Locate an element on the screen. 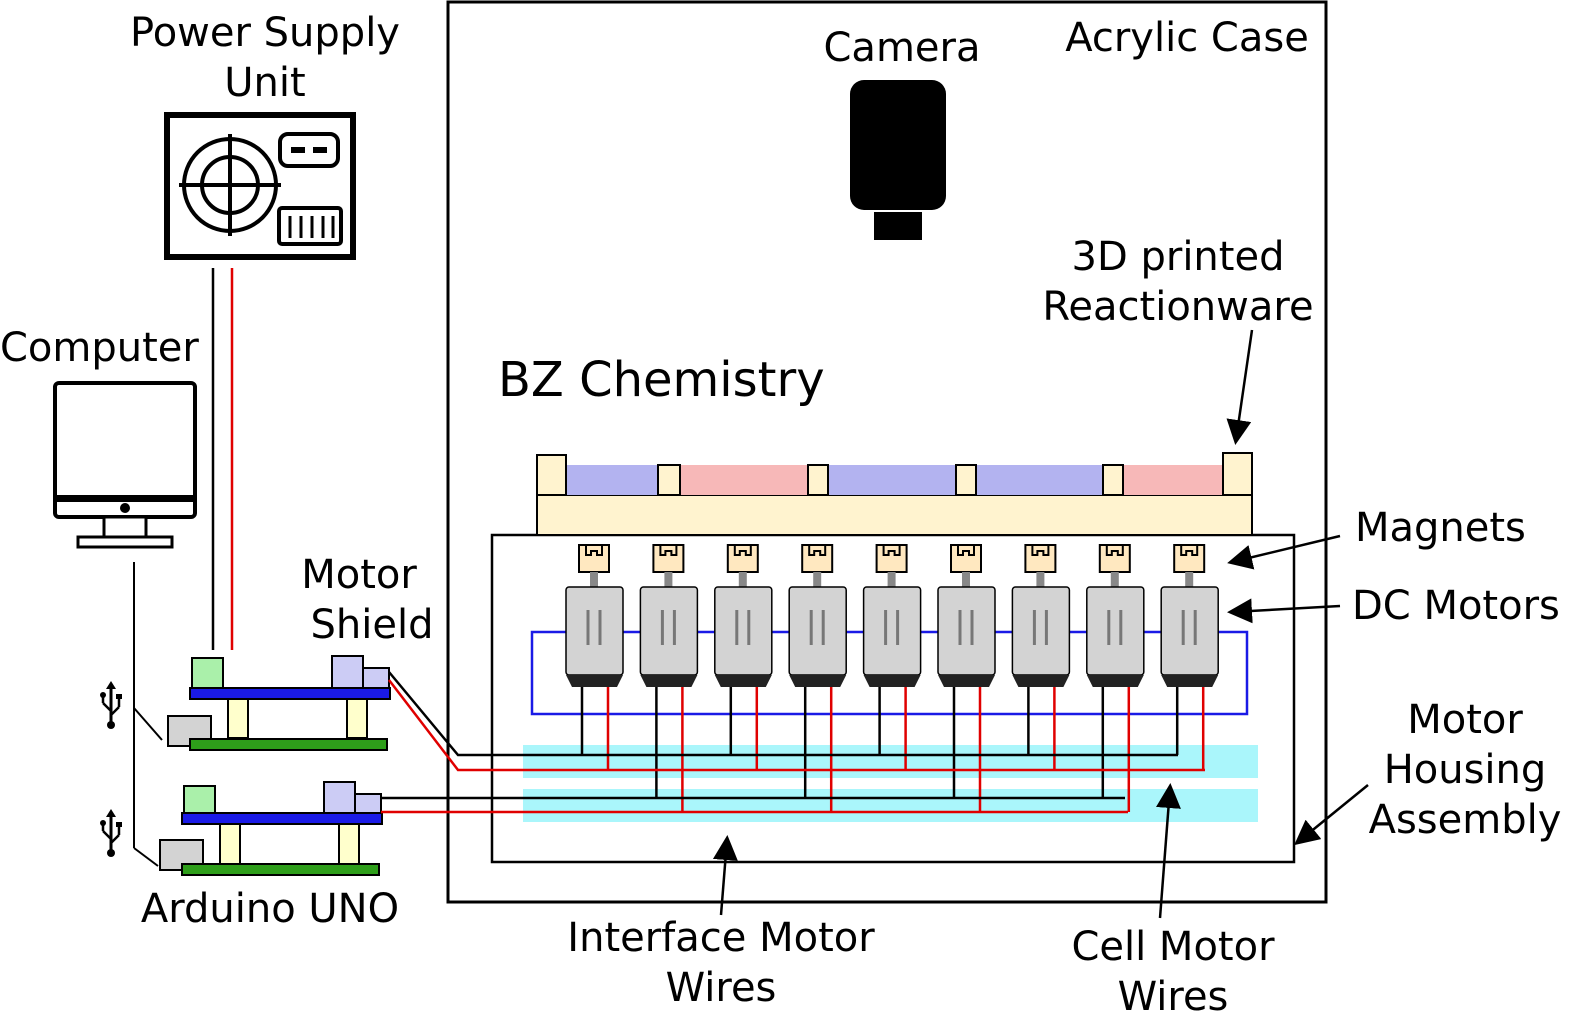 The image size is (1577, 1022). cell-wires-arrow is located at coordinates (1168, 851).